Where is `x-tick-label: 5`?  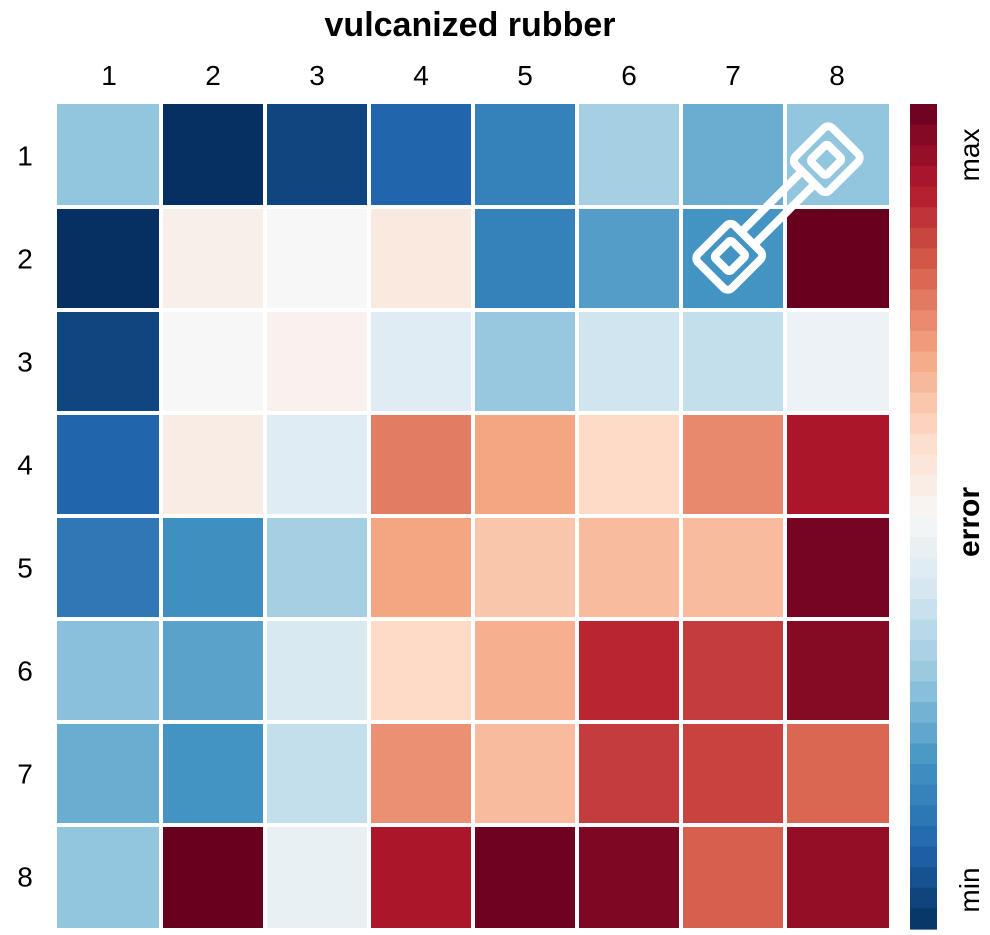 x-tick-label: 5 is located at coordinates (525, 75).